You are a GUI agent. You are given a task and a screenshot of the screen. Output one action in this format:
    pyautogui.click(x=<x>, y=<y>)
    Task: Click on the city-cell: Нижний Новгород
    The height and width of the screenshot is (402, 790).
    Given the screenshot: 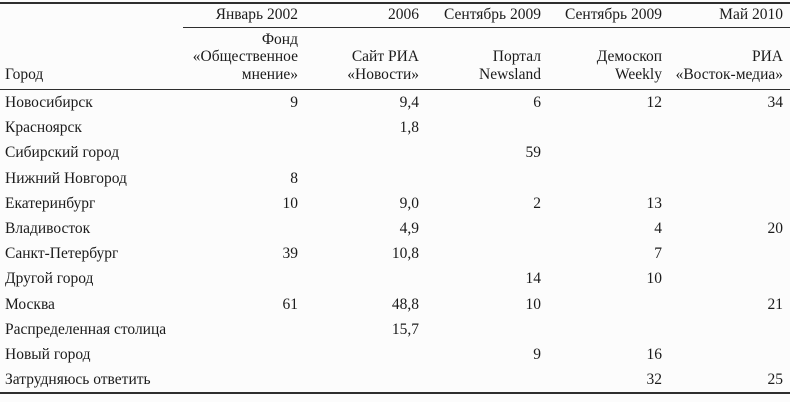 What is the action you would take?
    pyautogui.click(x=66, y=178)
    